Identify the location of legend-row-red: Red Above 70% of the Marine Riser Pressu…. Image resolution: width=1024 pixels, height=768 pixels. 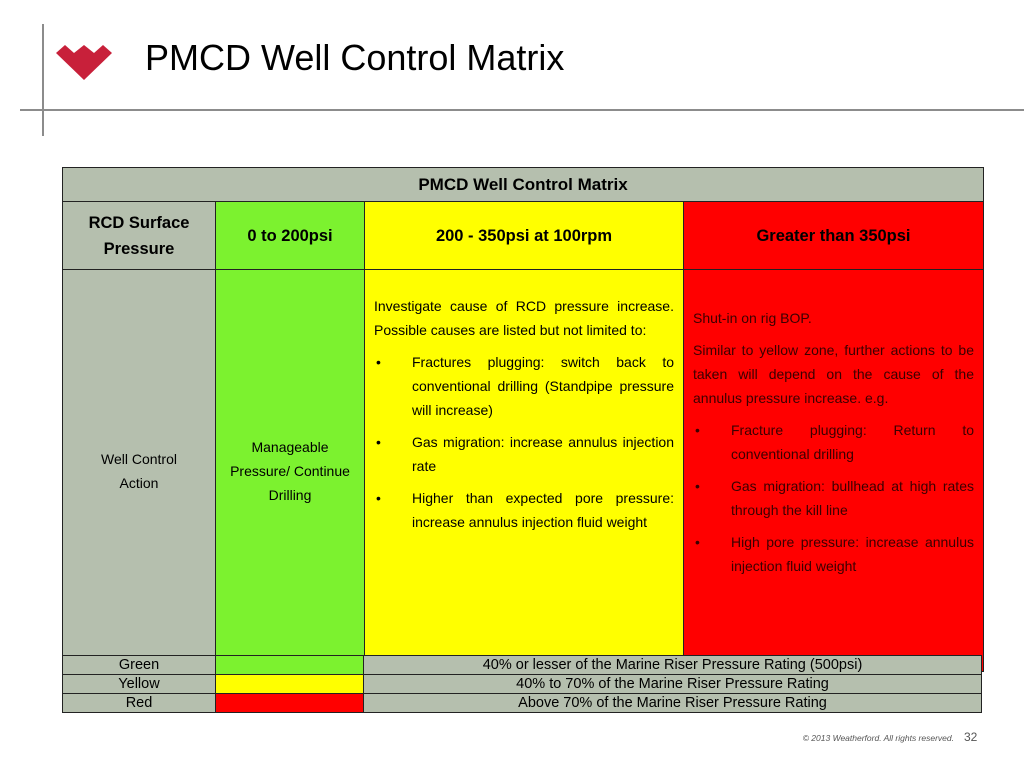
(522, 703).